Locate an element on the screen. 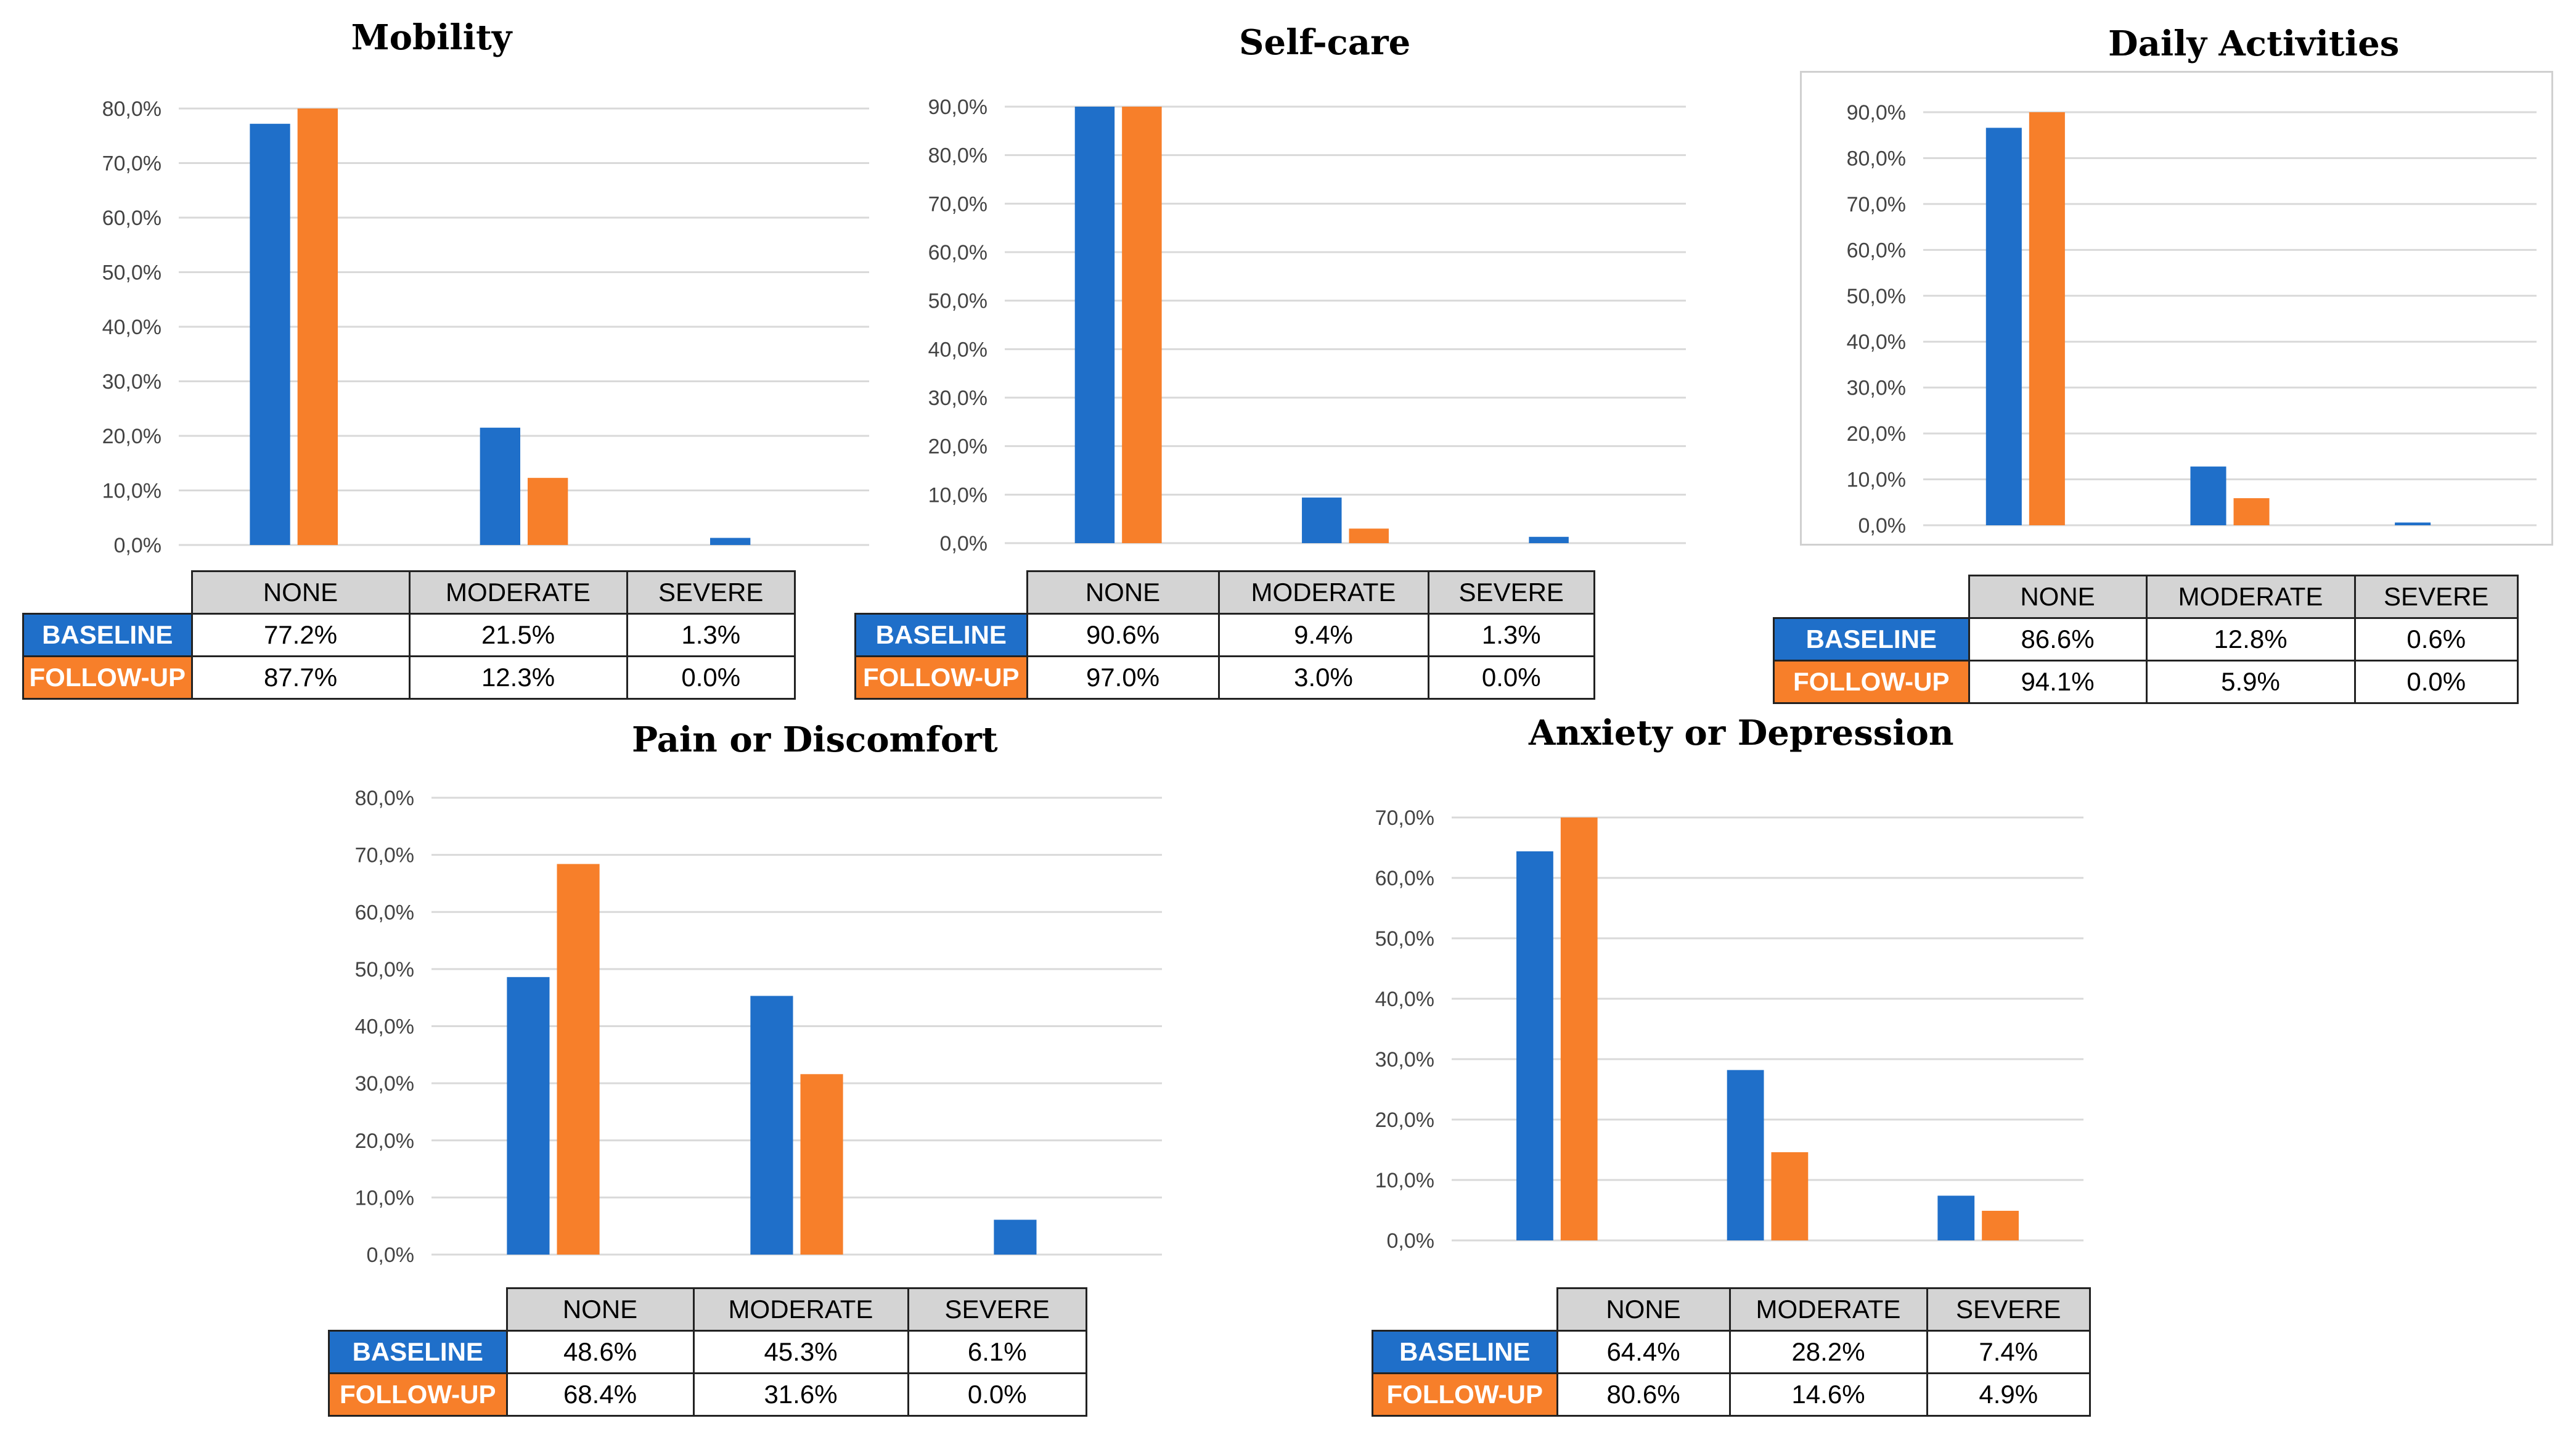 This screenshot has width=2576, height=1442. table-cell: 64.4% is located at coordinates (1643, 1352).